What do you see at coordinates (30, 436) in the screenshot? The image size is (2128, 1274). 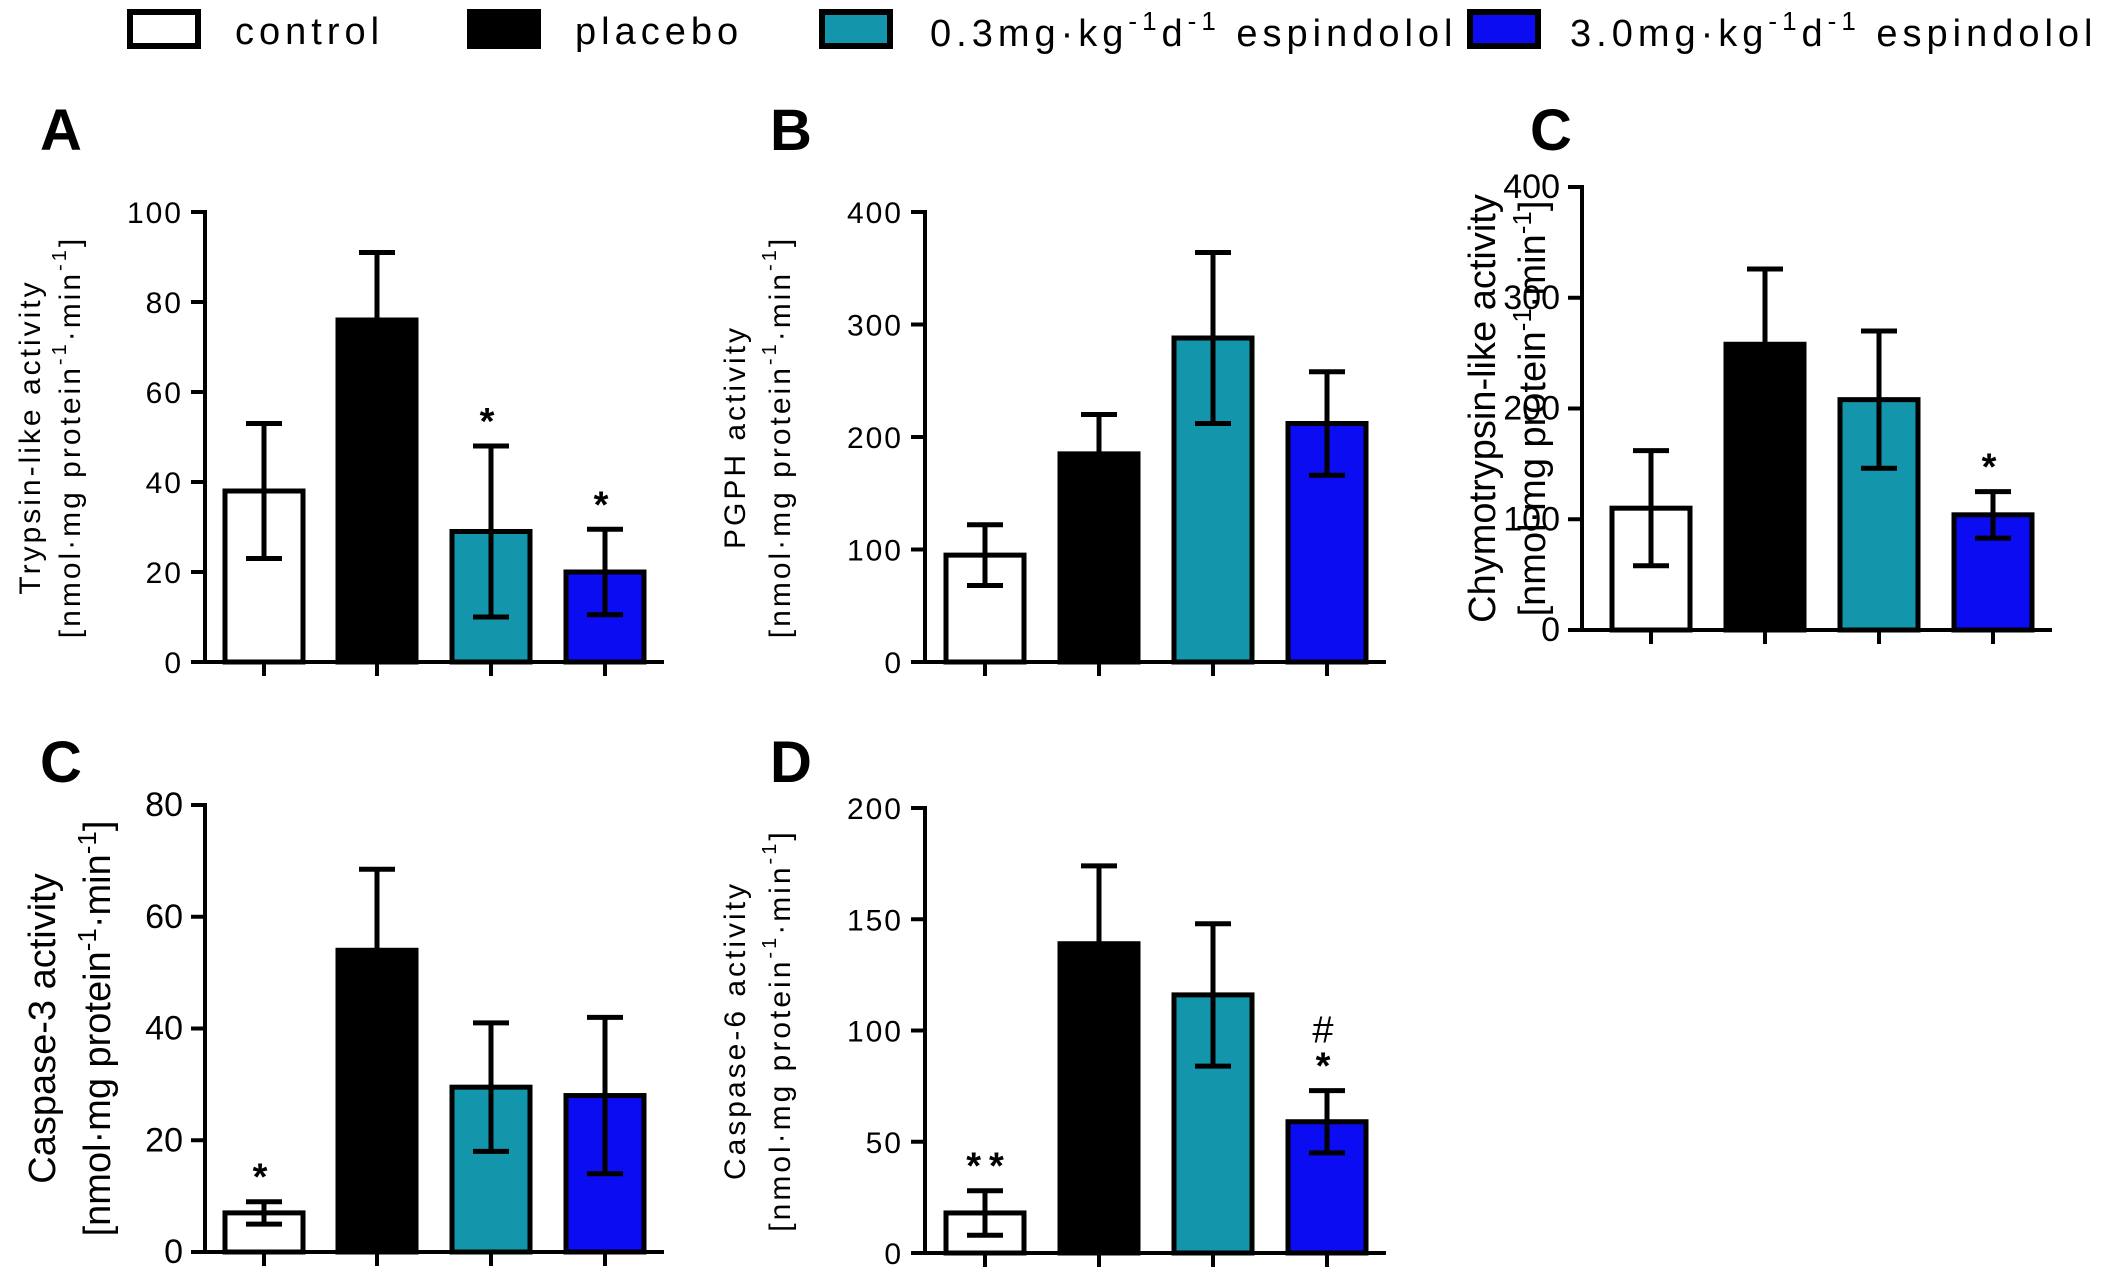 I see `y-axis-title: Trypsin-like activity` at bounding box center [30, 436].